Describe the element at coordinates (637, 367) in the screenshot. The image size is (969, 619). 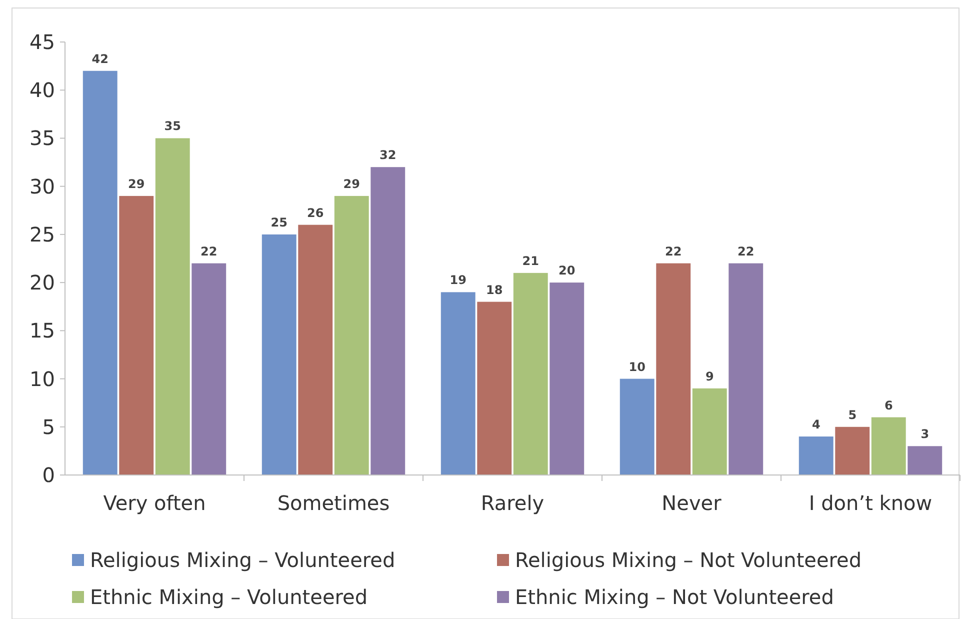
I see `data-label: 10` at that location.